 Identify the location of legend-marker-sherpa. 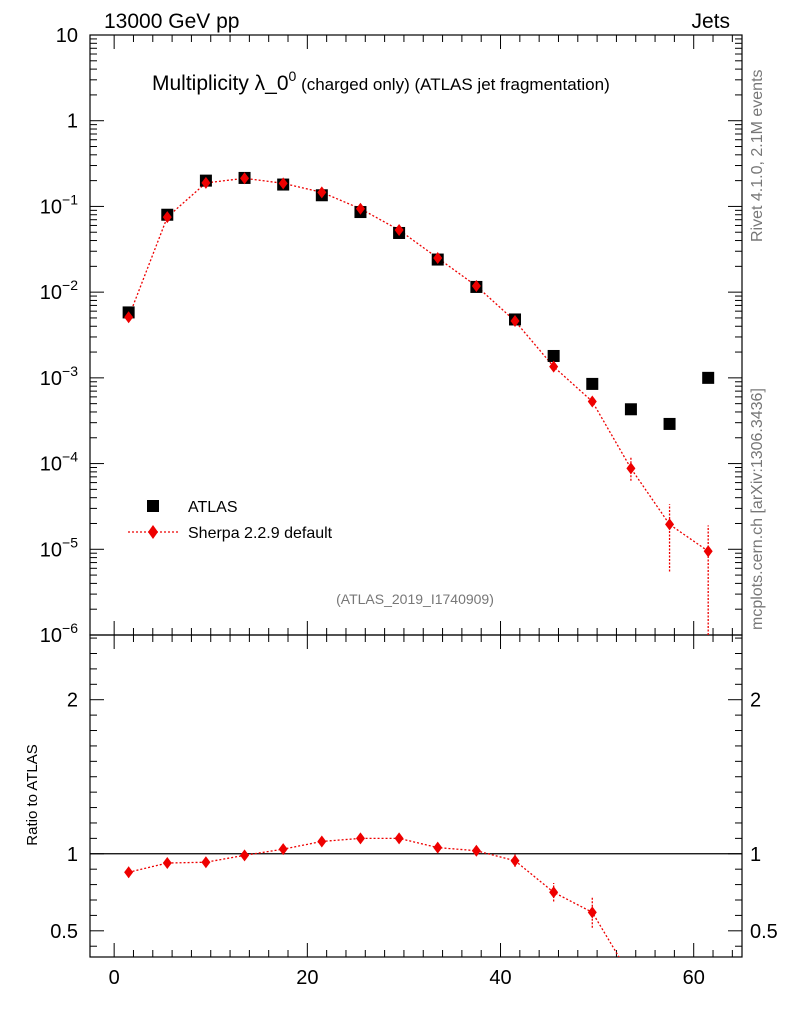
(153, 532).